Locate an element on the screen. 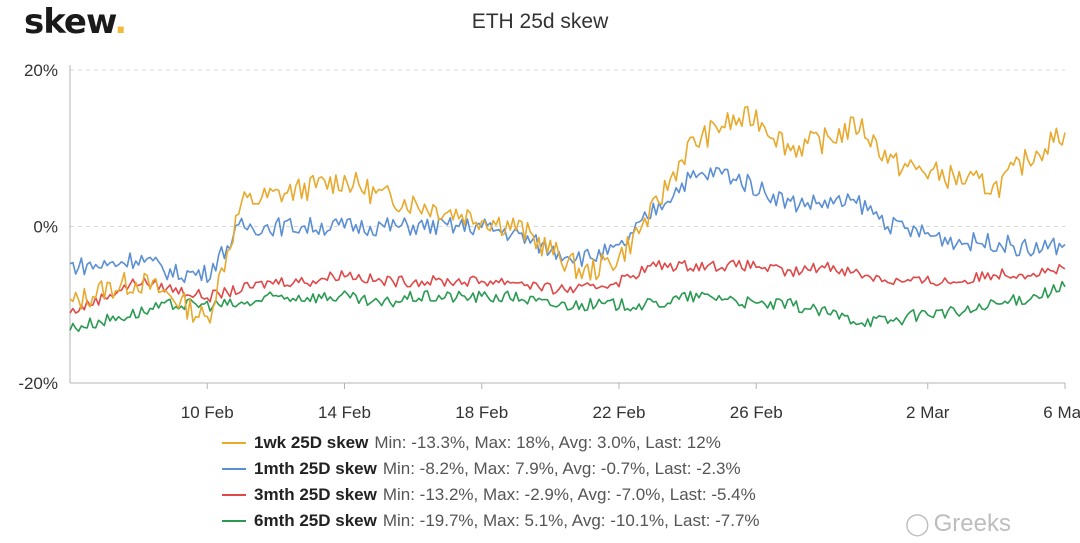 The image size is (1080, 543). wechat-icon: ◯ is located at coordinates (917, 523).